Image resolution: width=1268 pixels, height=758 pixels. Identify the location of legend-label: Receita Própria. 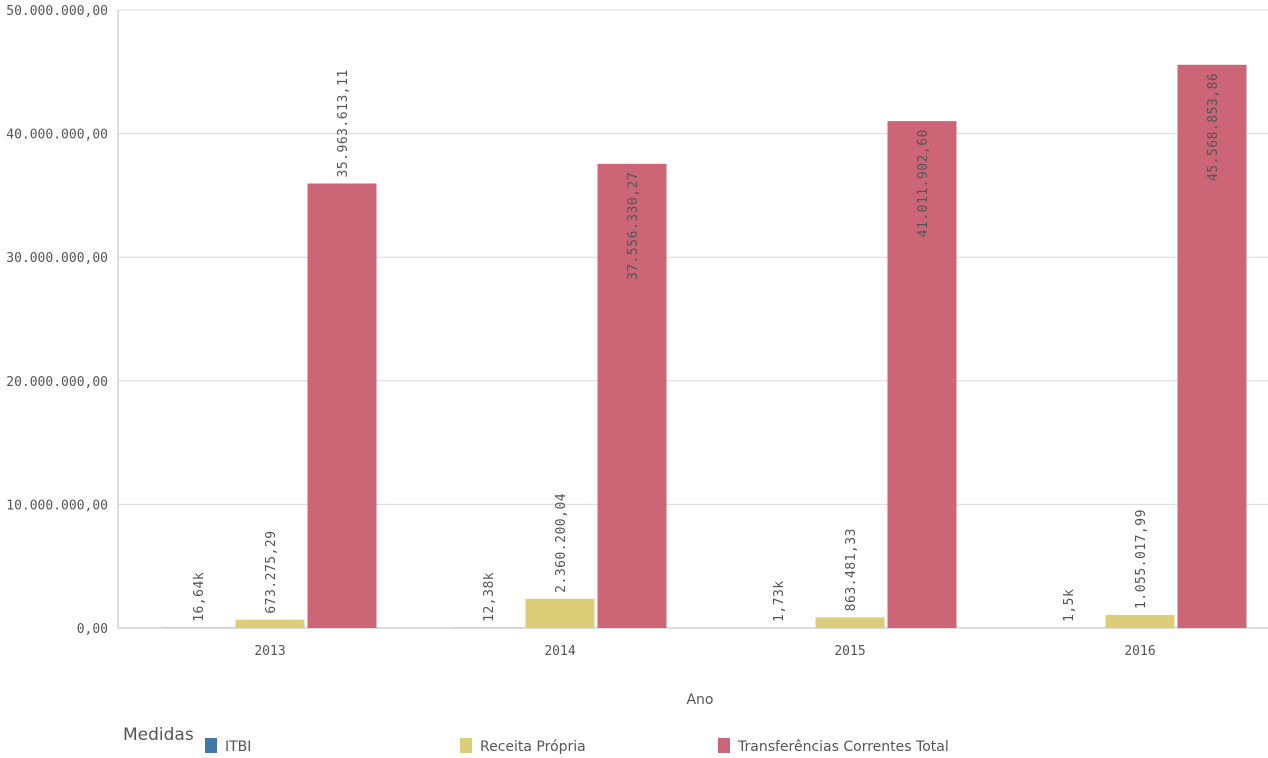
(533, 747).